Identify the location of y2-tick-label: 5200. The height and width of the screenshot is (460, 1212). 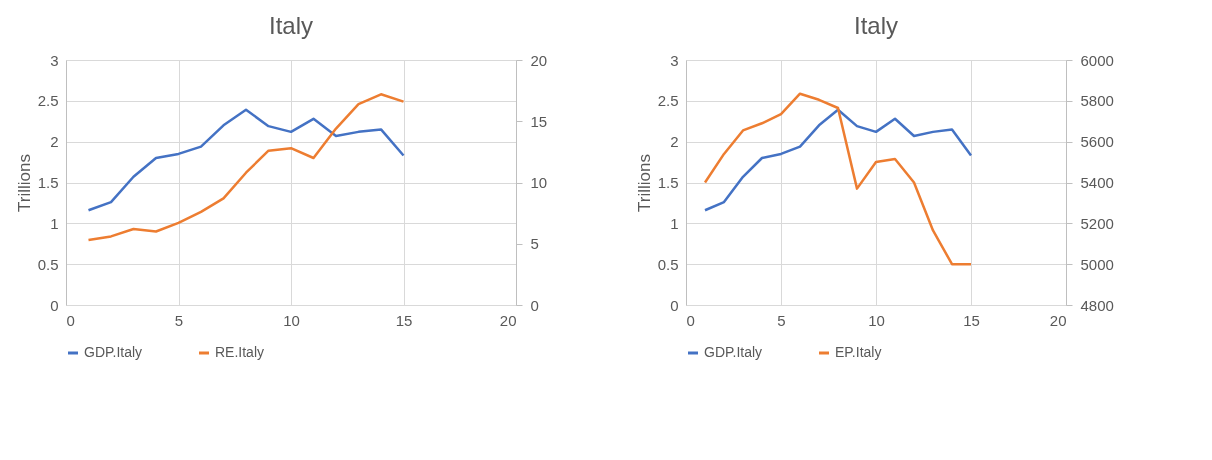
(1097, 223).